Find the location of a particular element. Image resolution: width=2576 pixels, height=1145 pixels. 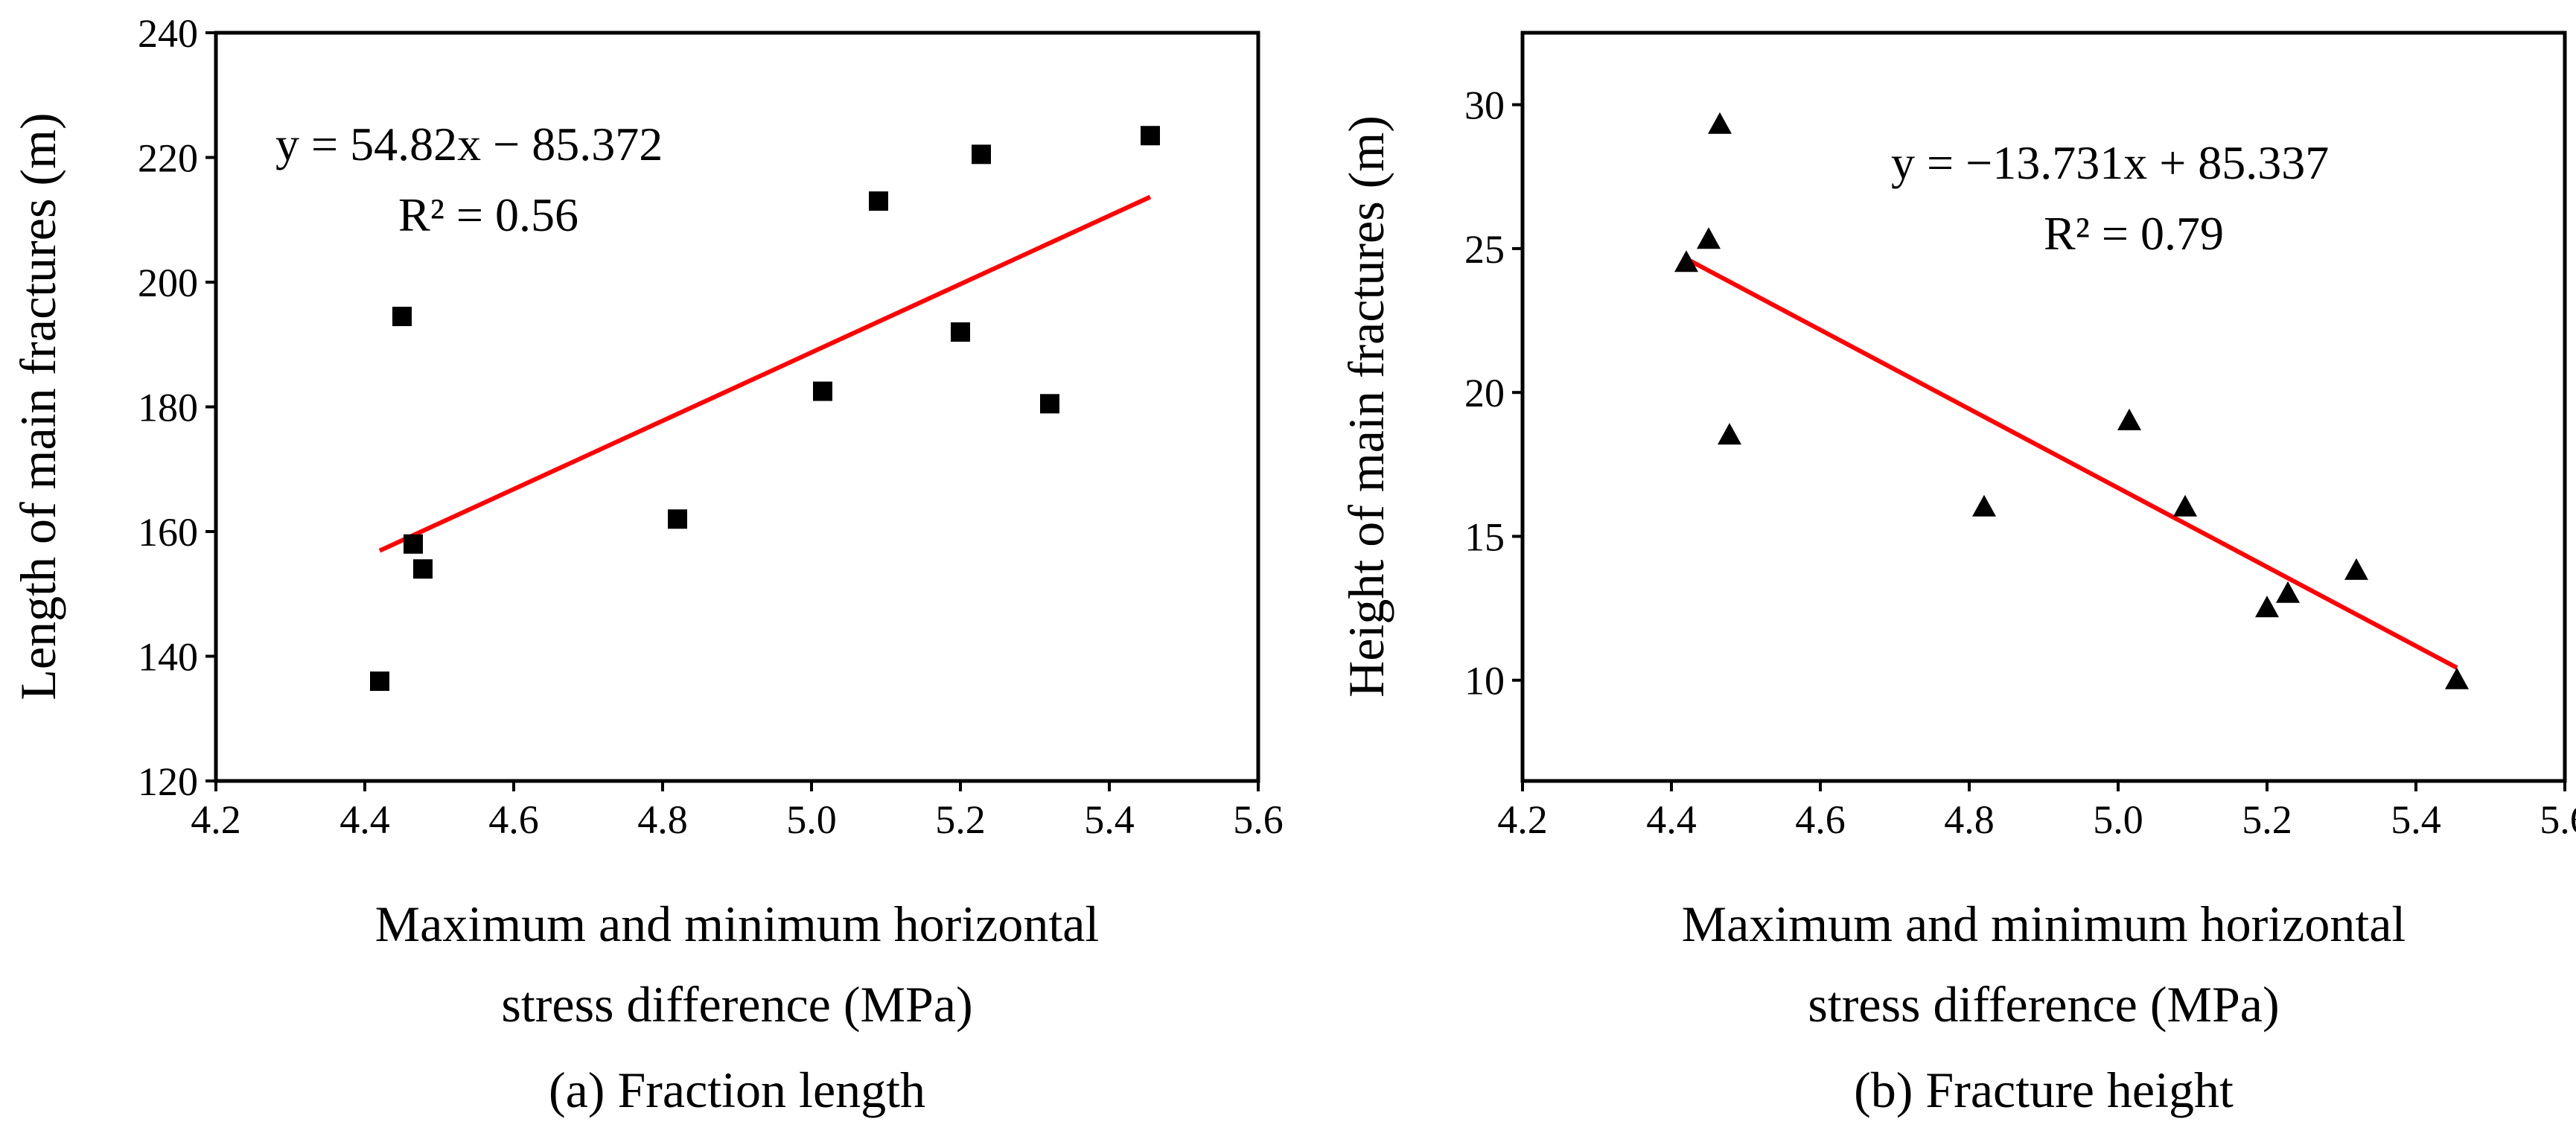

panel-a-y-tick-labels: 120 140 160 180 200 220 240 is located at coordinates (168, 407).